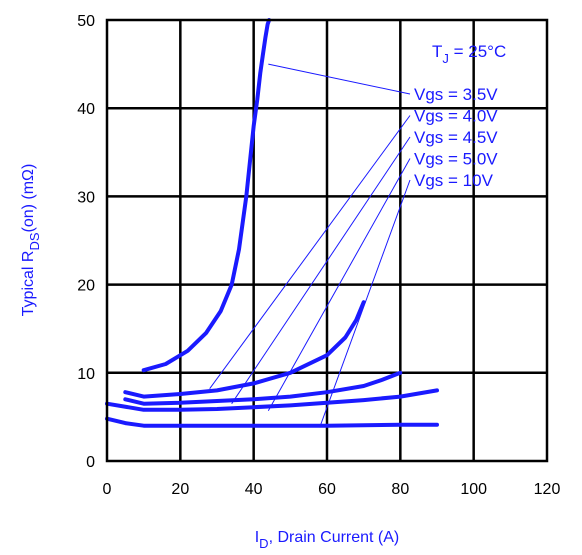  What do you see at coordinates (86, 109) in the screenshot?
I see `y-tick-label: 40` at bounding box center [86, 109].